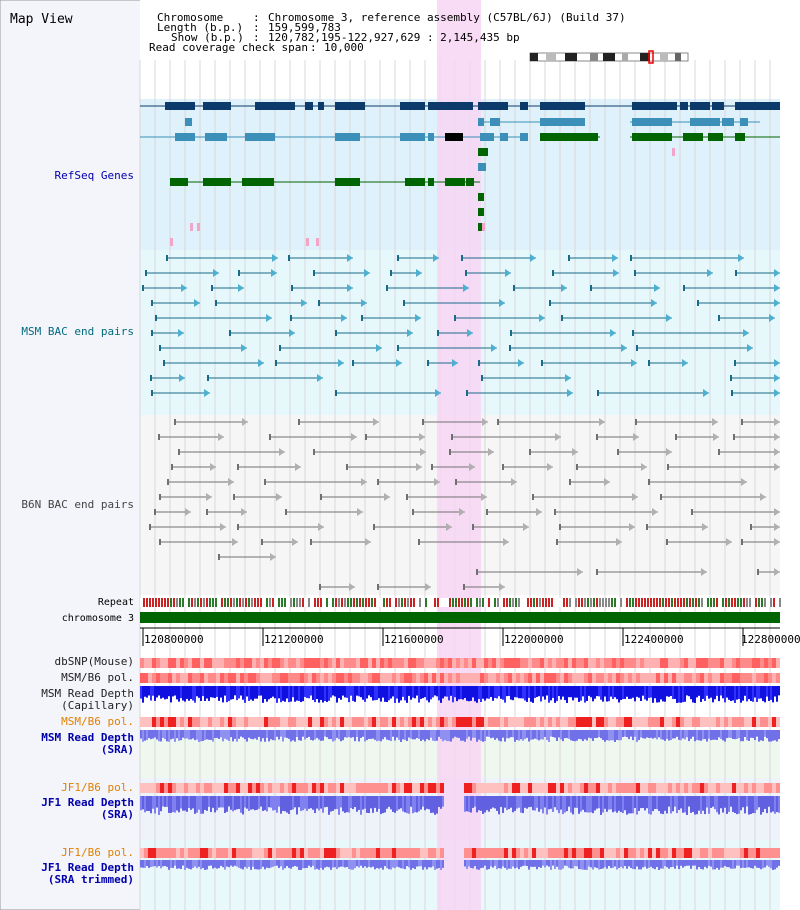 This screenshot has width=800, height=910. What do you see at coordinates (97, 677) in the screenshot?
I see `msm-b6-pol-label: MSM/B6 pol.` at bounding box center [97, 677].